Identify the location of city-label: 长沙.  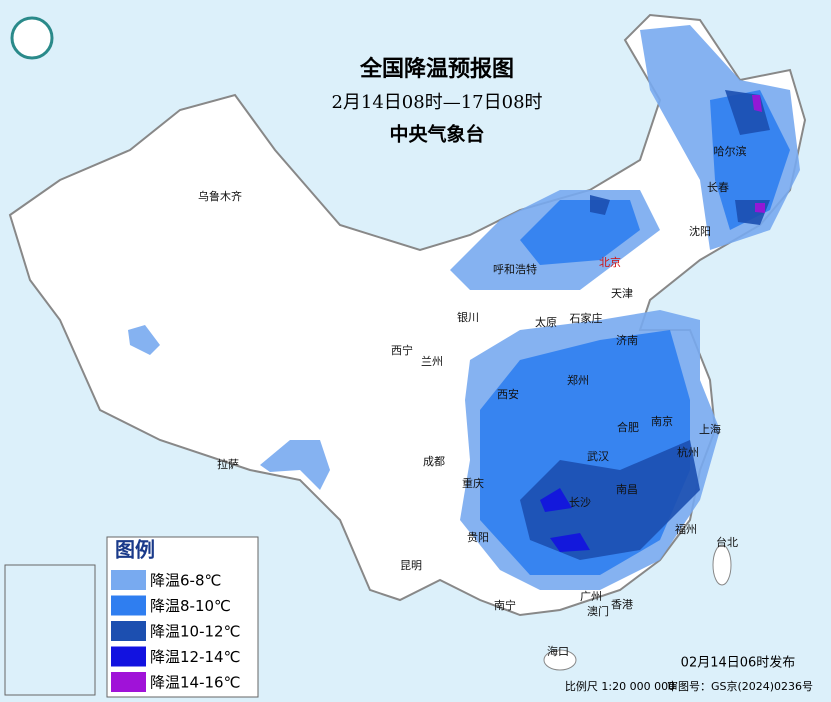
(580, 502).